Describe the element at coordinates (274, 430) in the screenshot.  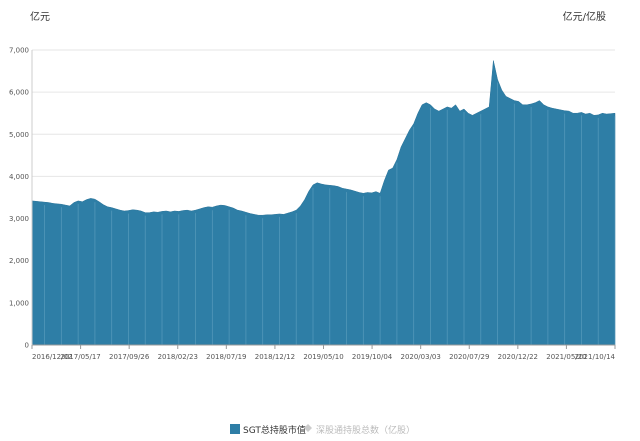
I see `legend-label-sgt: SGT总持股市值` at that location.